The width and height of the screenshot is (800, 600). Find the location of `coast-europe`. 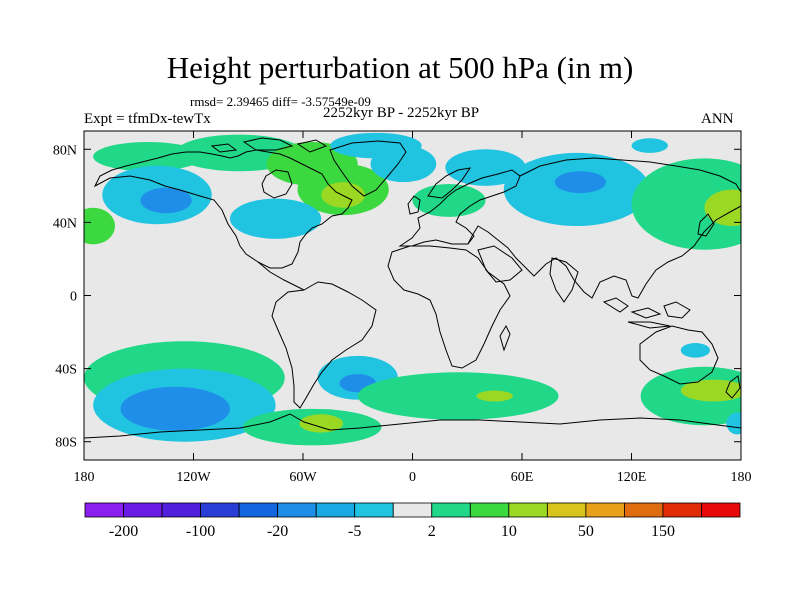

coast-europe is located at coordinates (459, 208).